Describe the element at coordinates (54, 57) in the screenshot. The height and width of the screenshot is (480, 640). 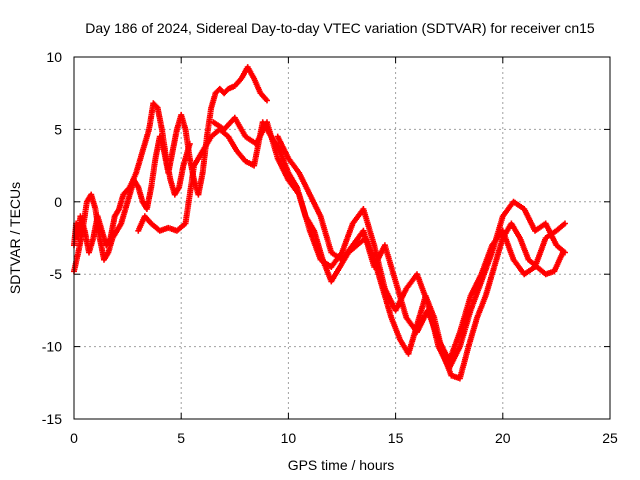
I see `y-tick-label: 10` at that location.